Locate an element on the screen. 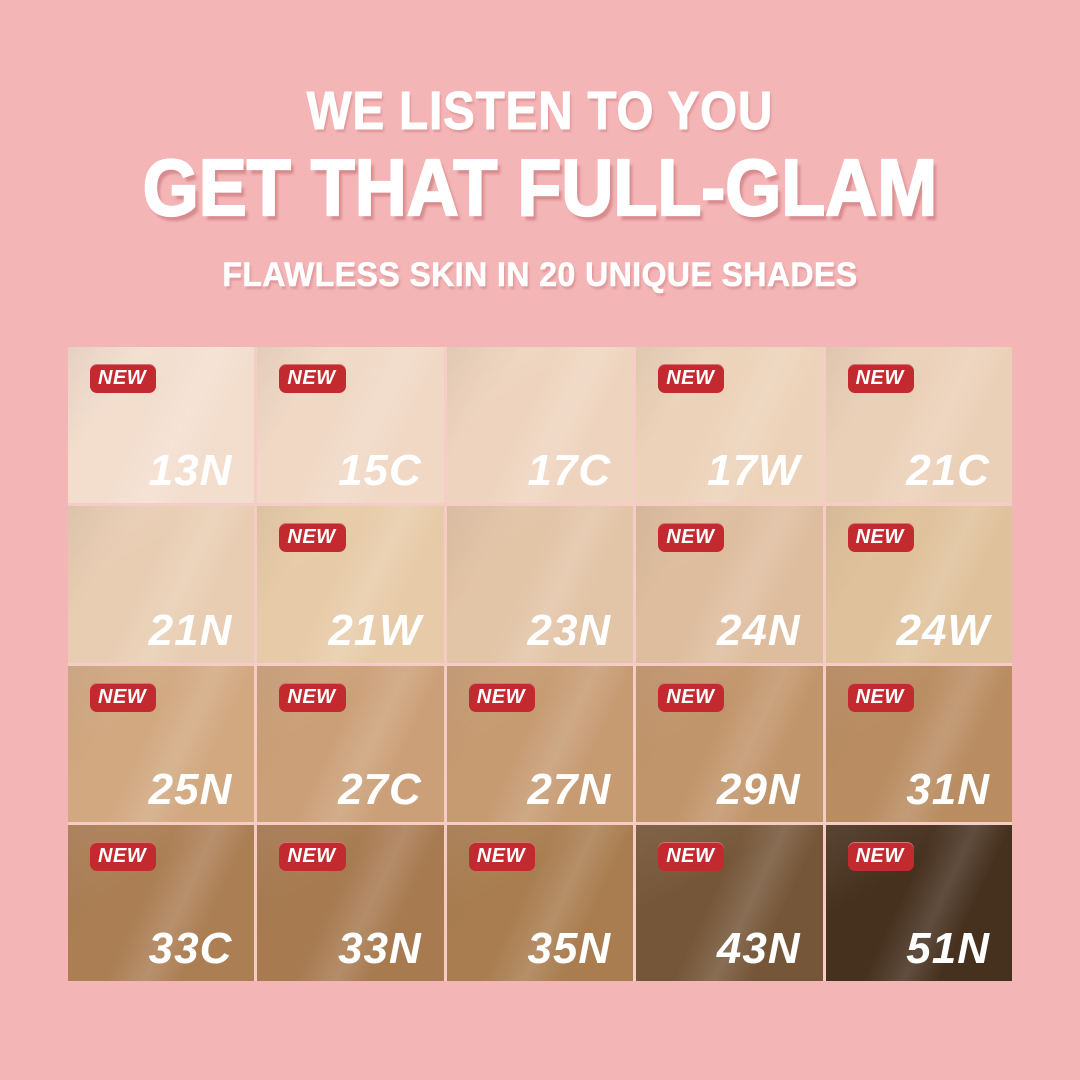 This screenshot has width=1080, height=1080. shade-swatch: NEW 51N is located at coordinates (918, 902).